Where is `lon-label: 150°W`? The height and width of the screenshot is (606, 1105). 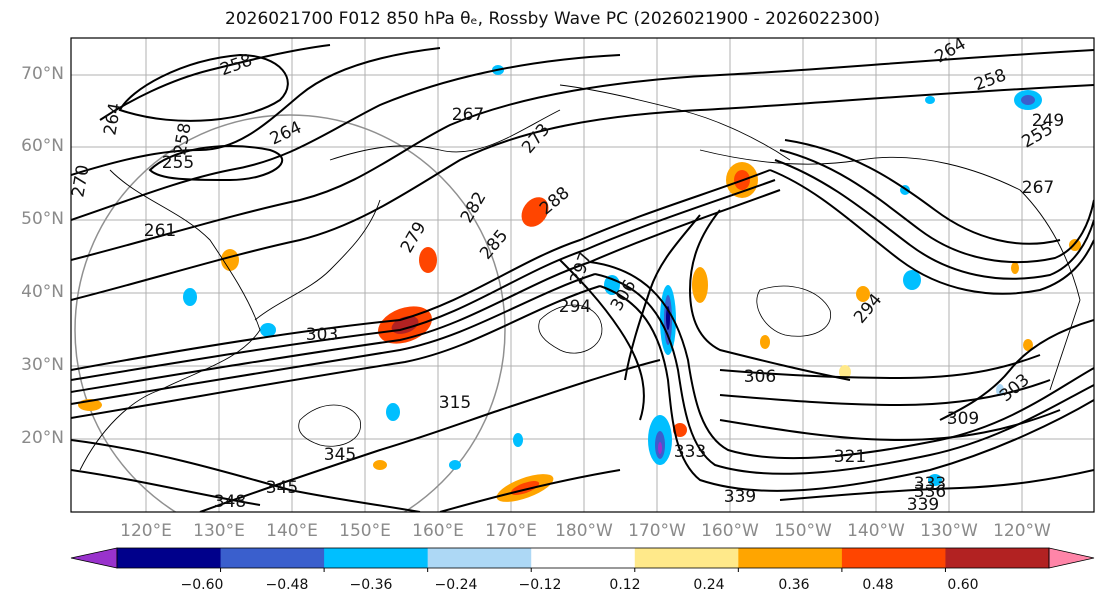
lon-label: 150°W is located at coordinates (803, 531).